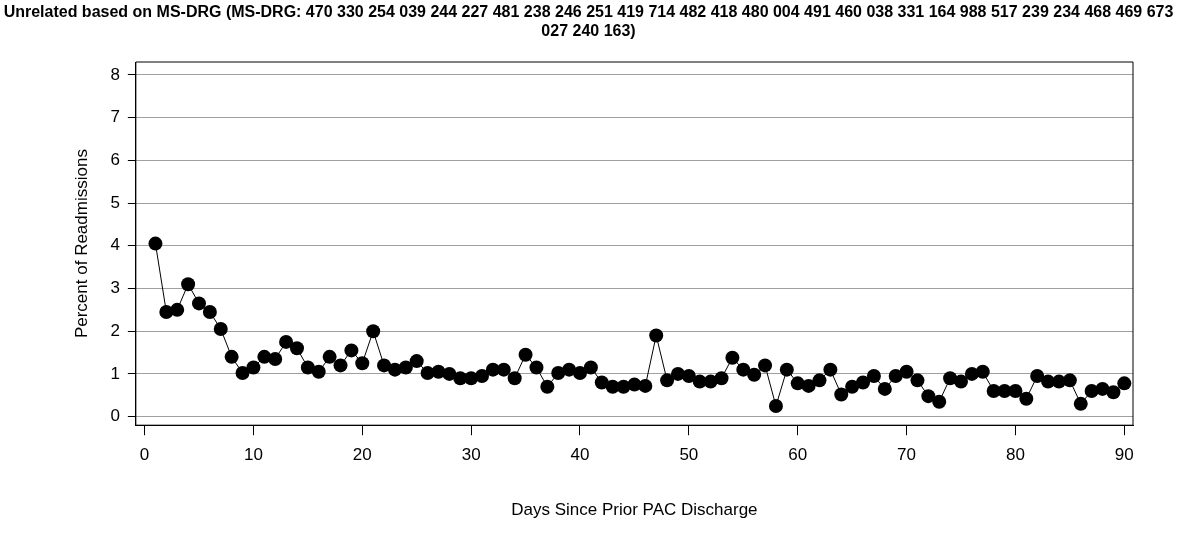  What do you see at coordinates (253, 455) in the screenshot?
I see `x-tick-label: 10` at bounding box center [253, 455].